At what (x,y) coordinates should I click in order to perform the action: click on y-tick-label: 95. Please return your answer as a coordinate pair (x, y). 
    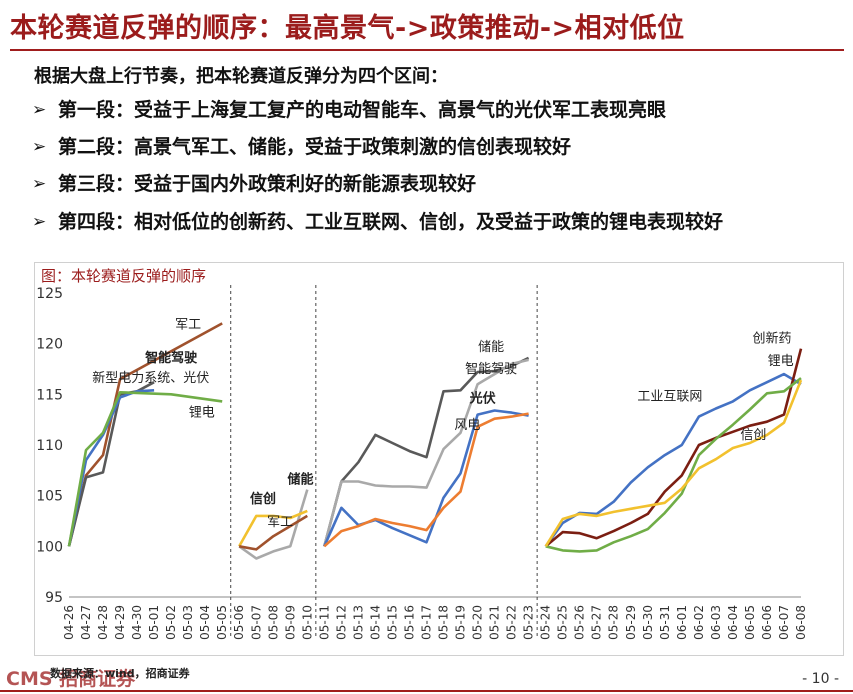
    Looking at the image, I should click on (54, 598).